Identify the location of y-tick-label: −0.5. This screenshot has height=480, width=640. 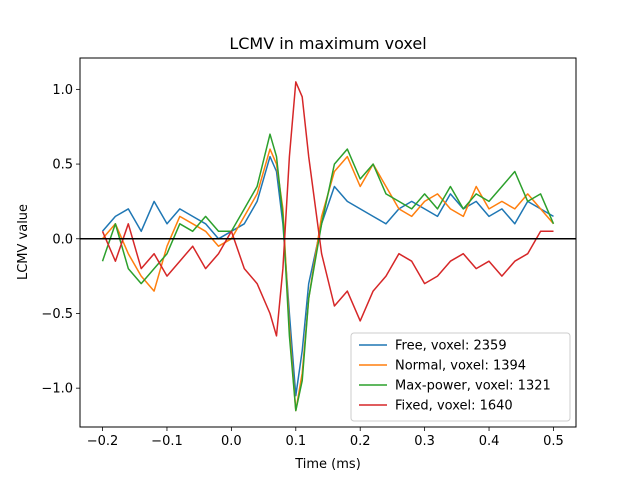
(57, 314).